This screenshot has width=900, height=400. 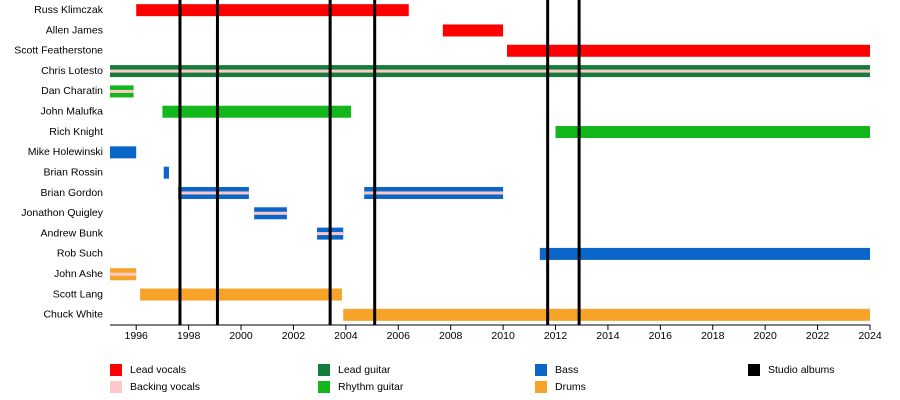 What do you see at coordinates (73, 172) in the screenshot?
I see `member-name: Brian Rossin` at bounding box center [73, 172].